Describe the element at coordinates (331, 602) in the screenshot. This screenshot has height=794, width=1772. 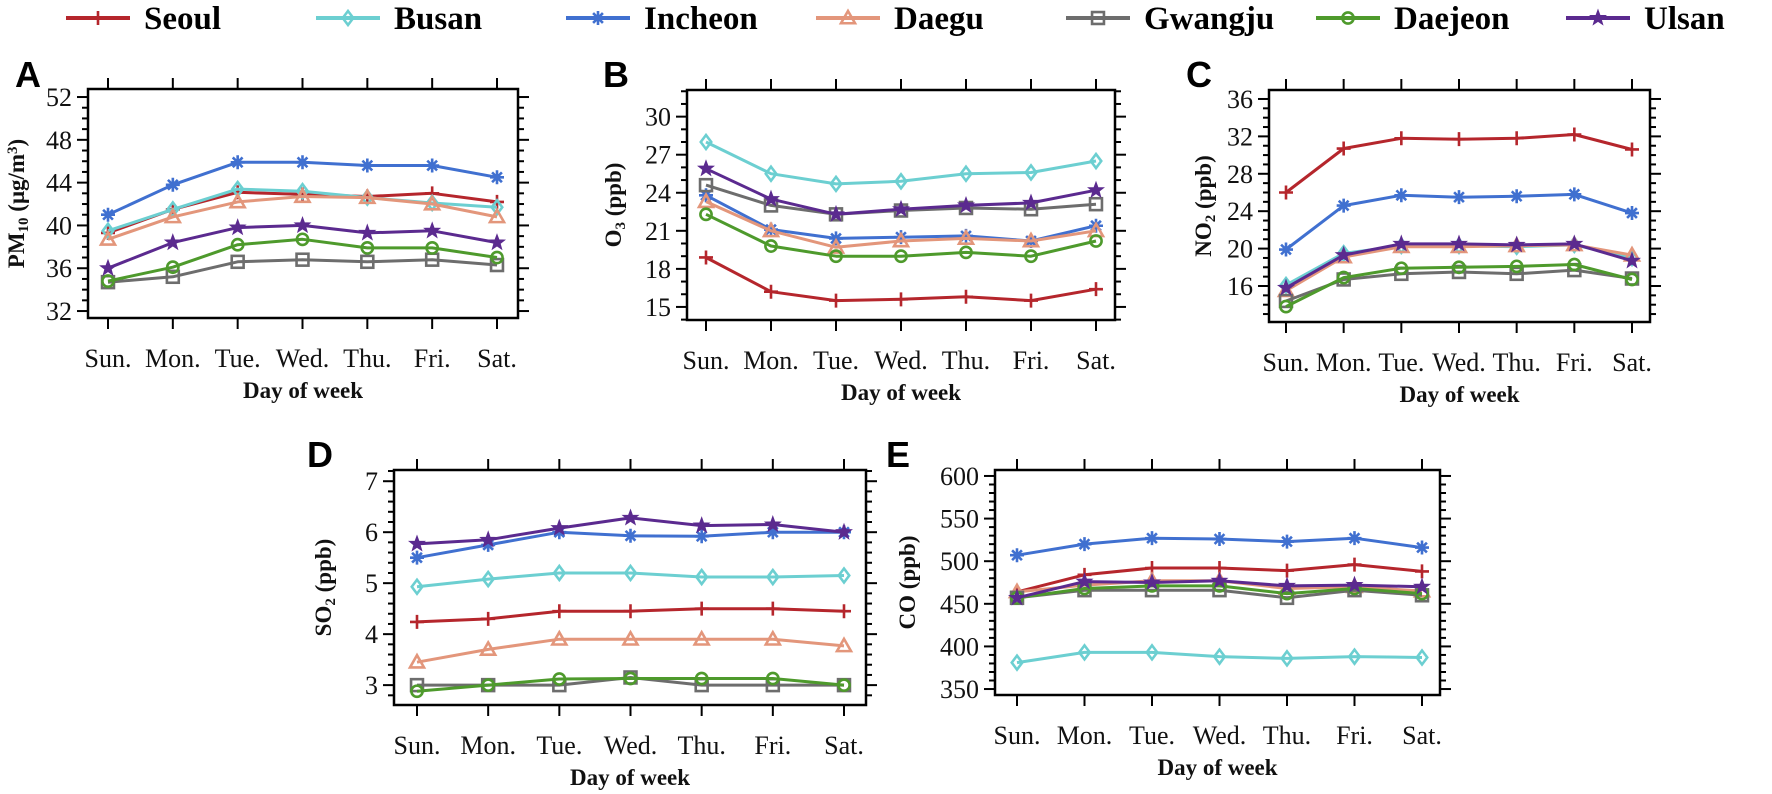
I see `y-axis-title-part: 2` at that location.